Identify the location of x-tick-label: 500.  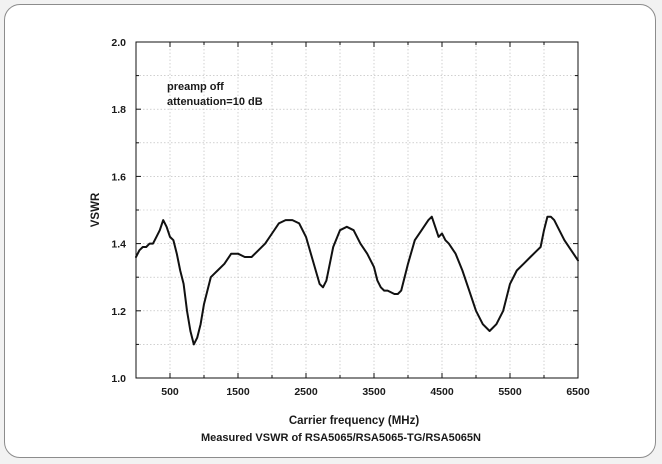
(170, 392).